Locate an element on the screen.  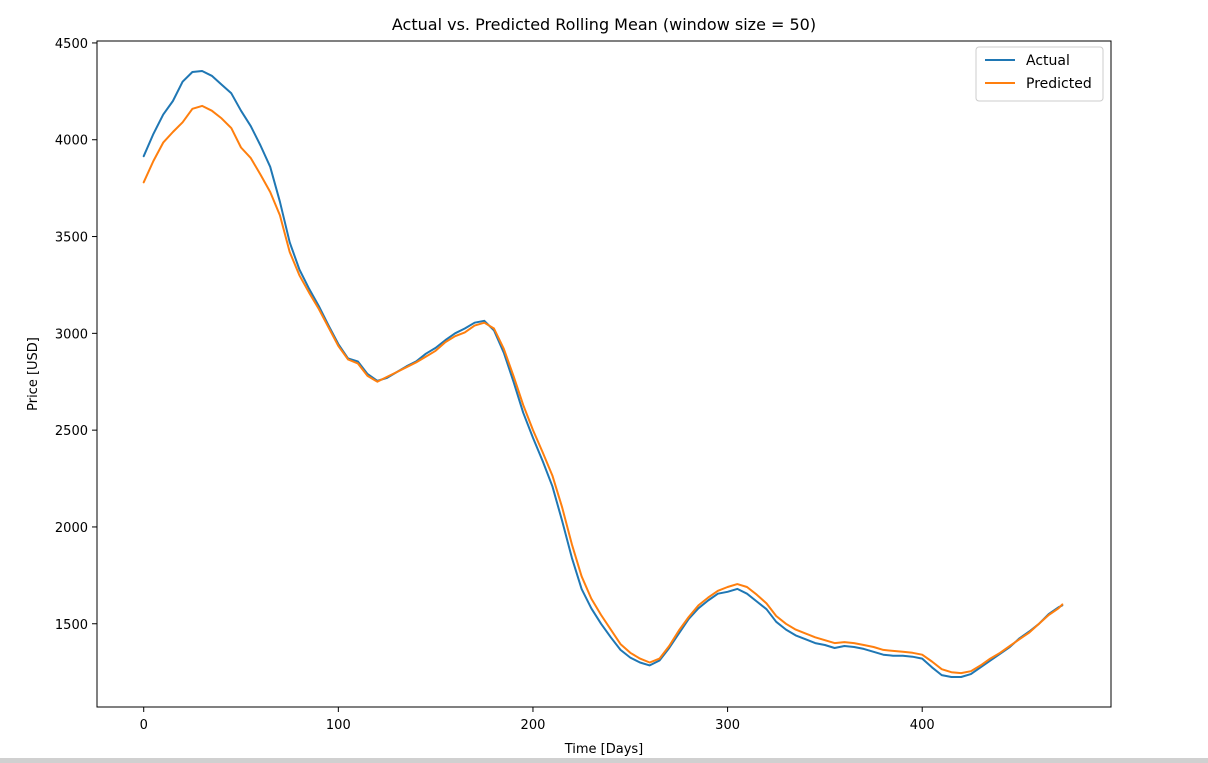
y-axis-ticks: 1500 2000 2500 3000 3500 4000 4500 is located at coordinates (76, 335).